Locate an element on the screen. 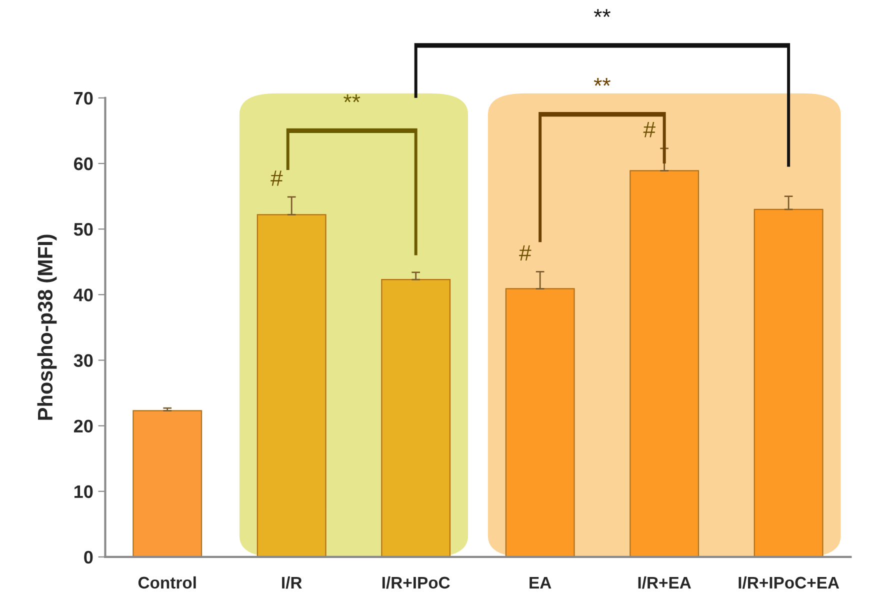 The width and height of the screenshot is (877, 612). x-tick-label: Control is located at coordinates (167, 582).